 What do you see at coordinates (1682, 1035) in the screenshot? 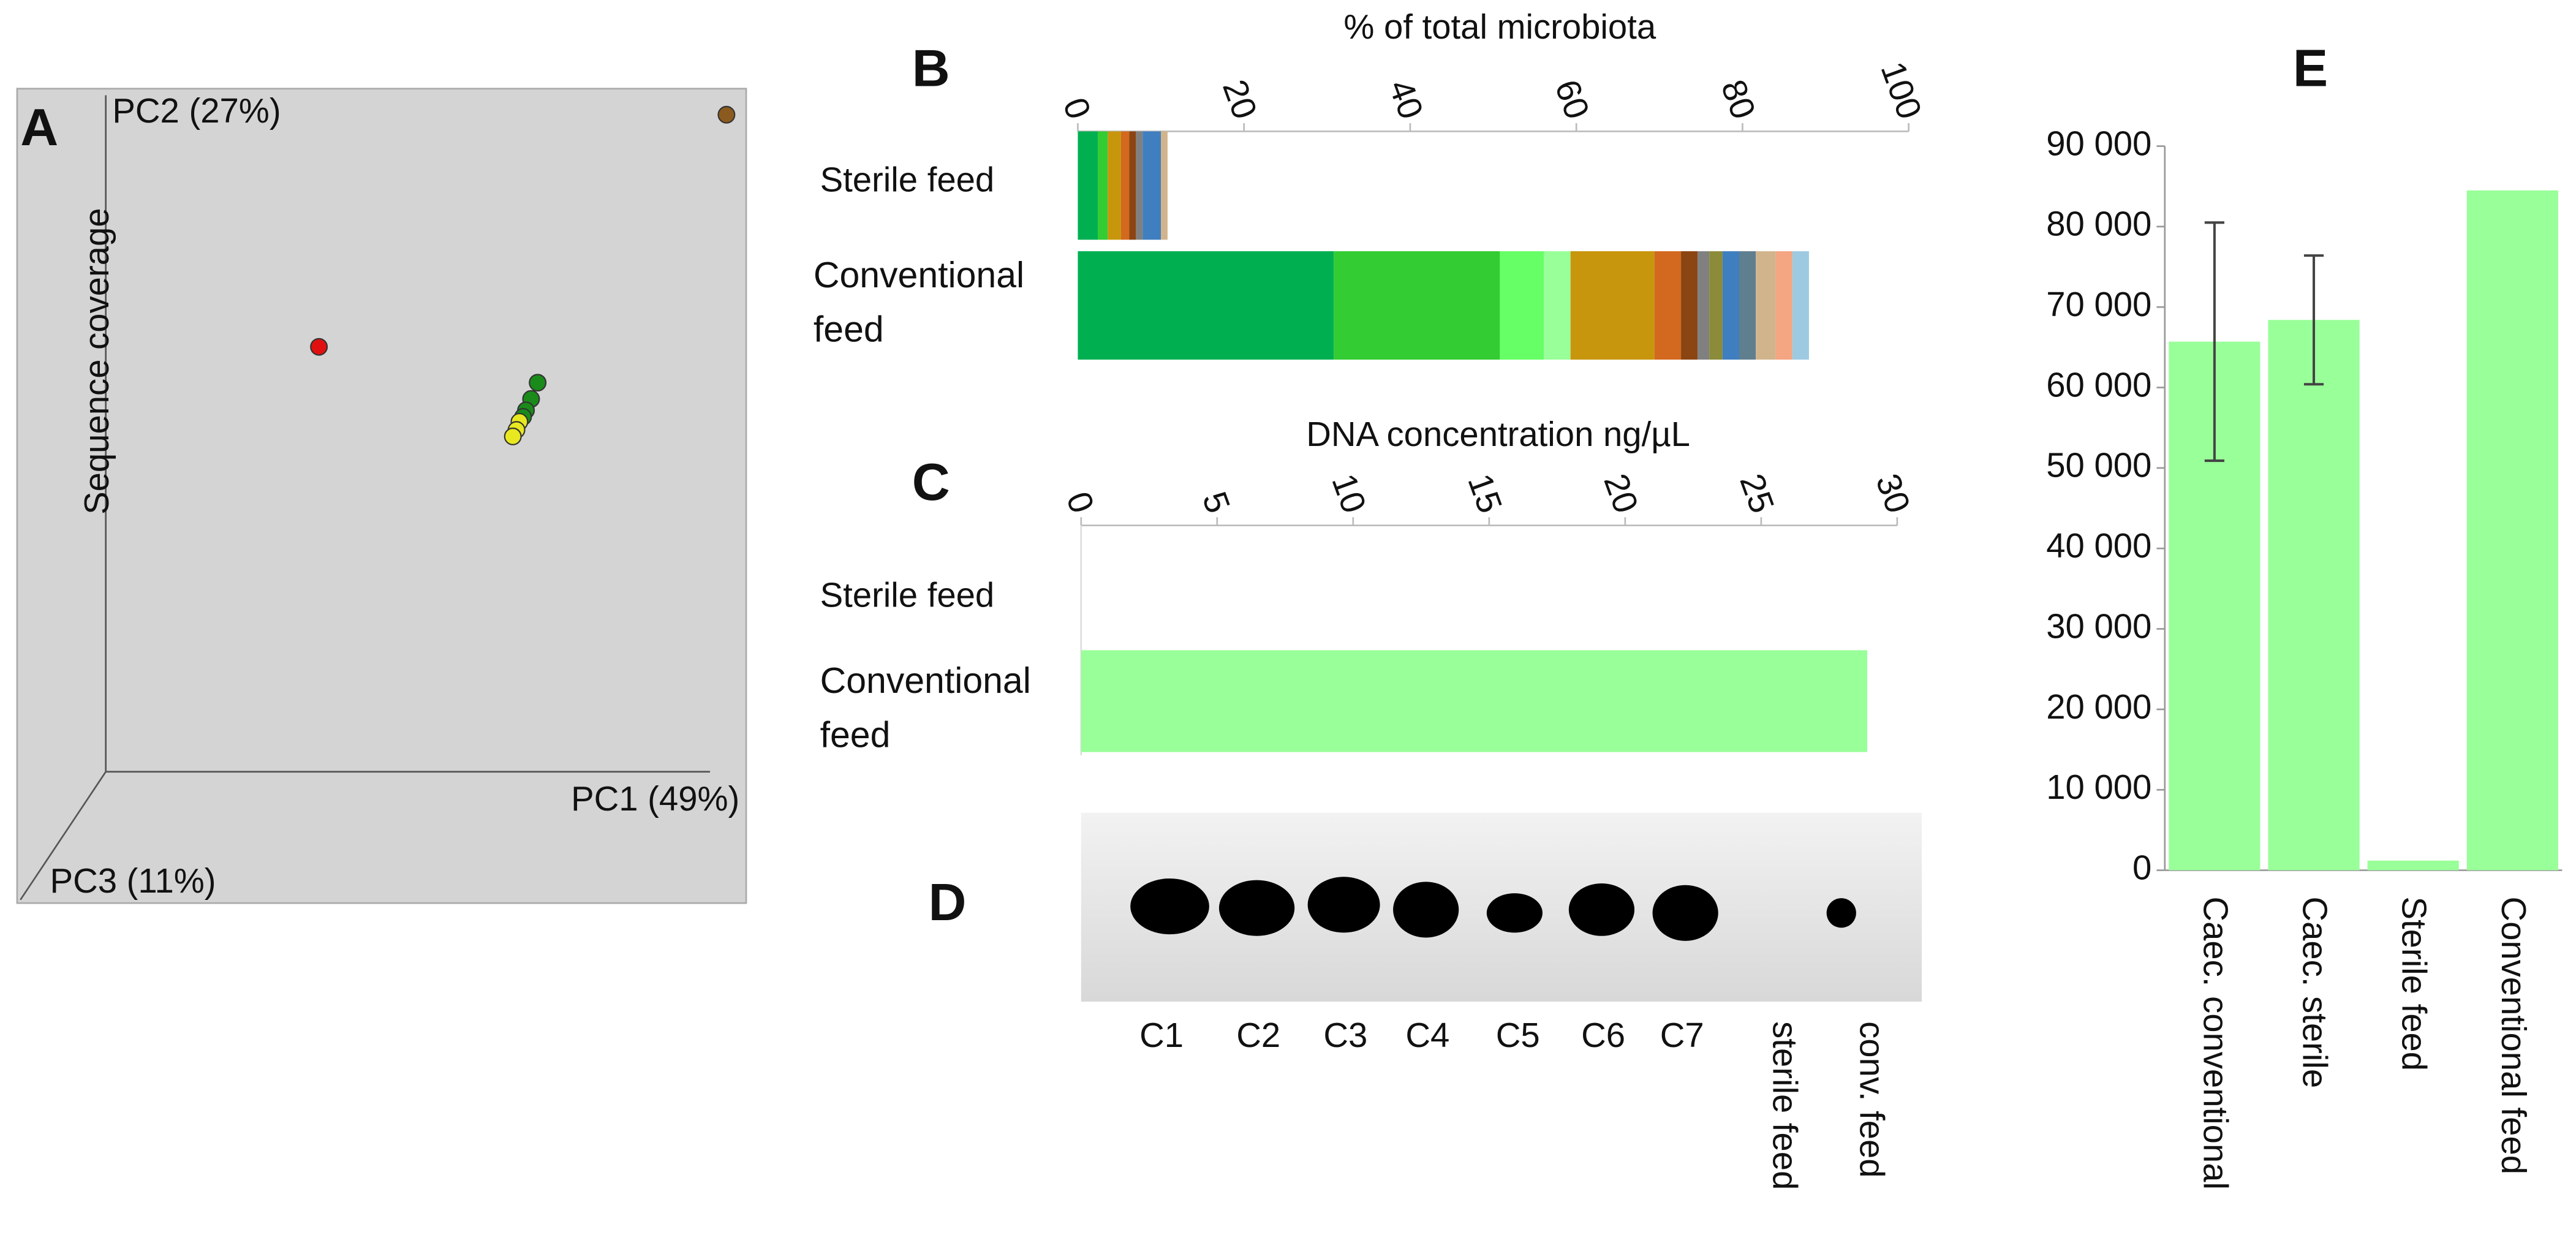
I see `lane-label: C7` at bounding box center [1682, 1035].